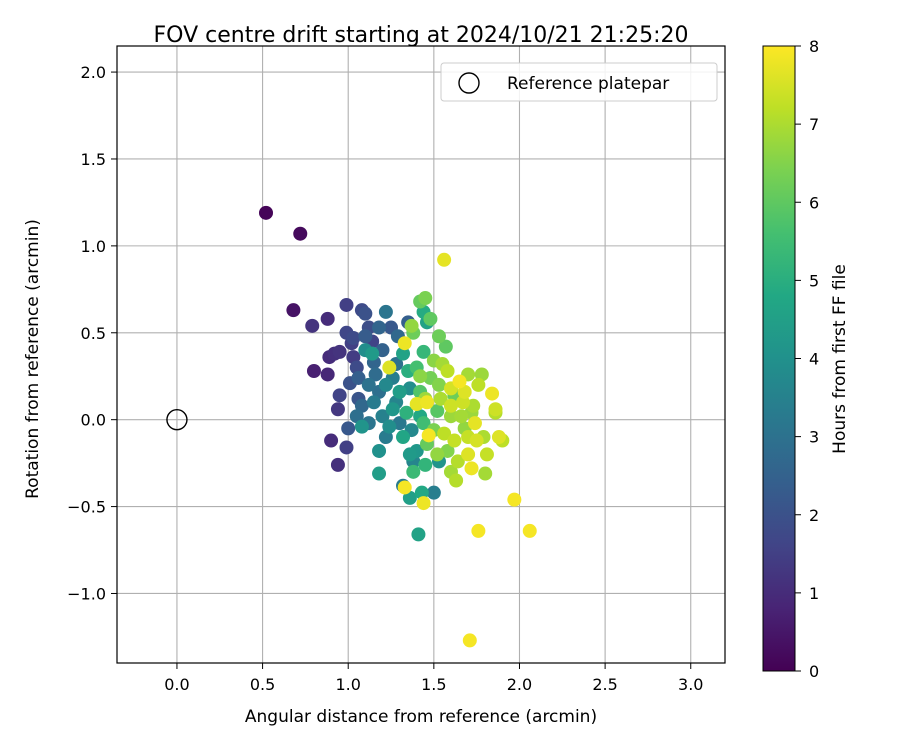  What do you see at coordinates (814, 515) in the screenshot?
I see `colorbar-tick-label: 2` at bounding box center [814, 515].